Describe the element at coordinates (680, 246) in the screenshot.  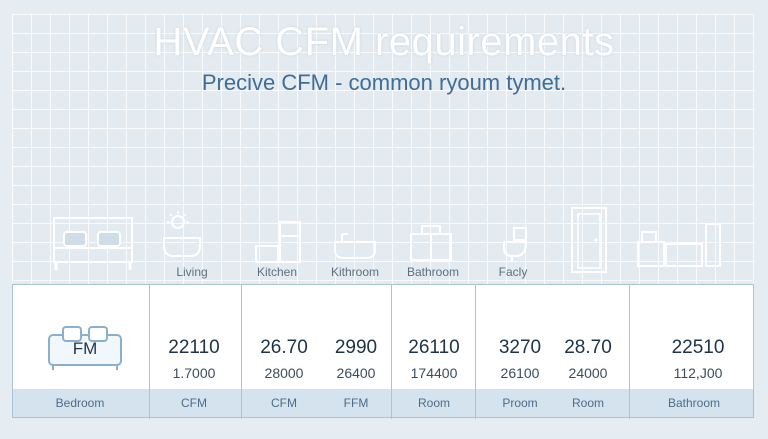
I see `office-icon` at that location.